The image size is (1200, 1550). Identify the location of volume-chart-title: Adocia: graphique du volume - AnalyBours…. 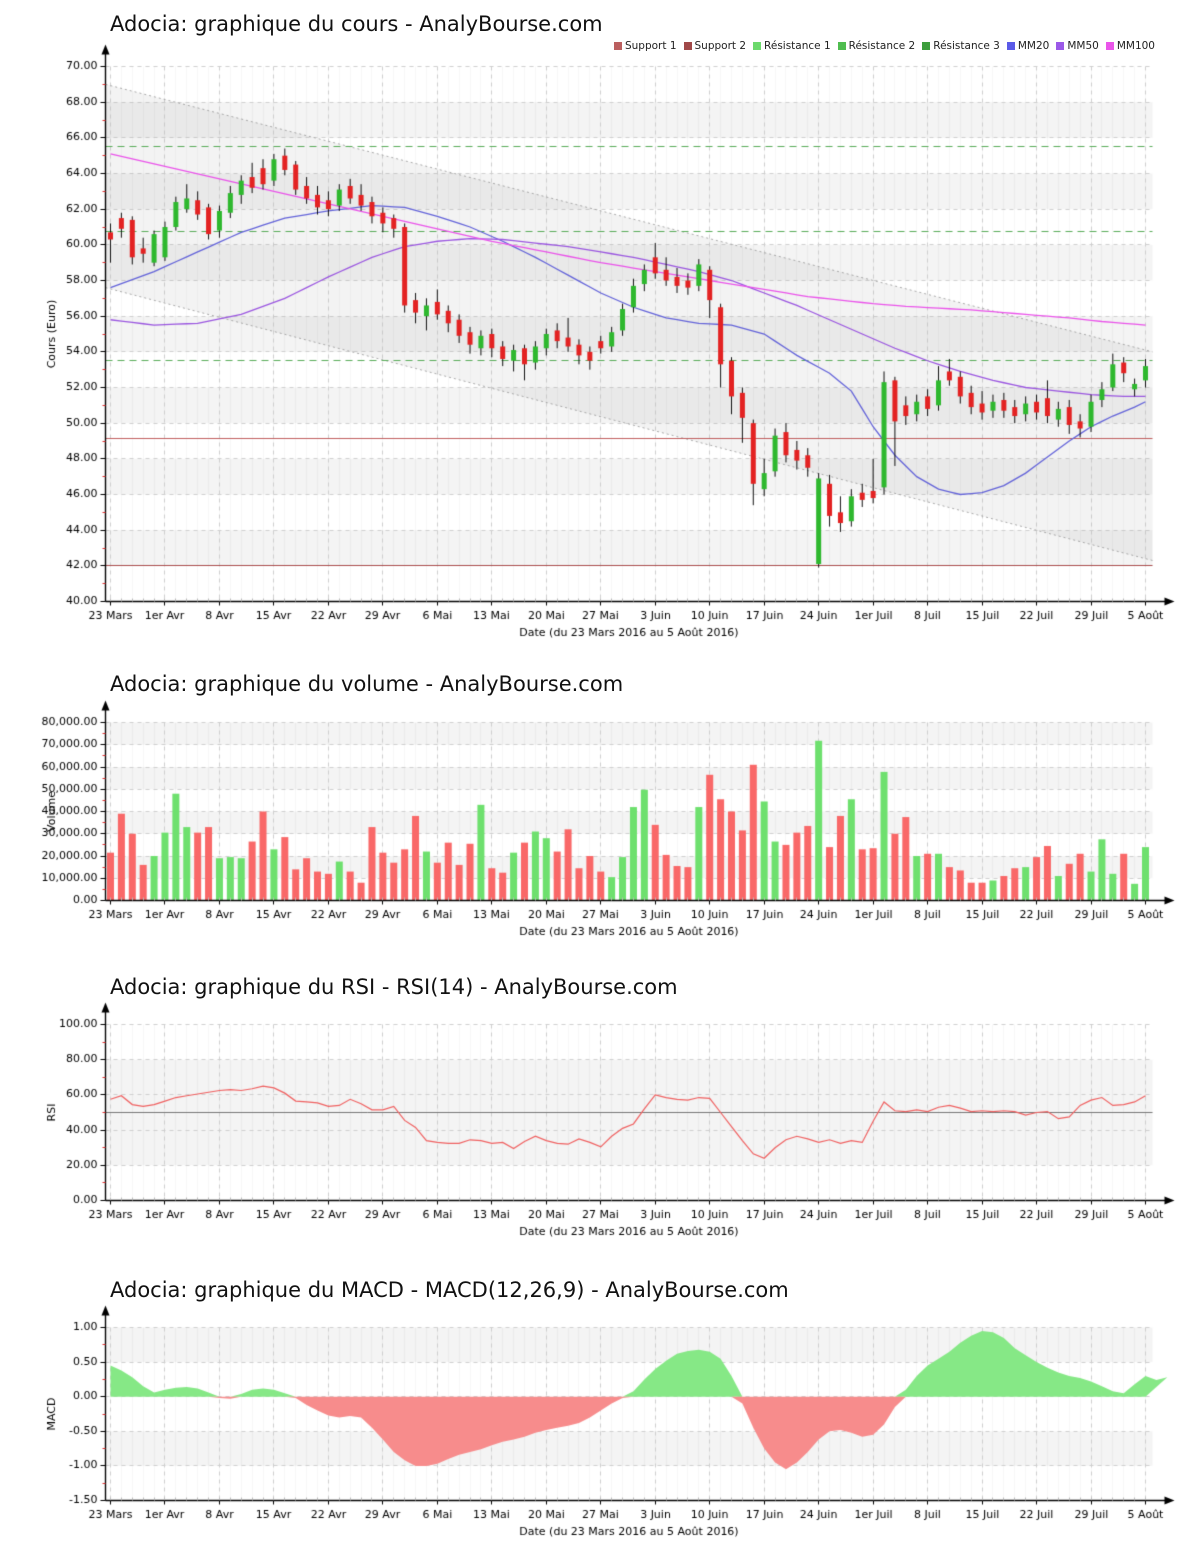
(367, 684).